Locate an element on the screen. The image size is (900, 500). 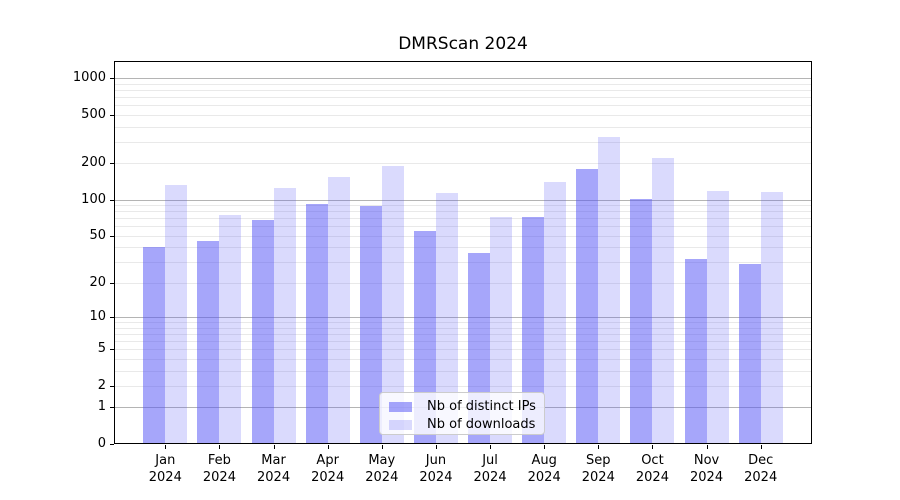
y-tick-label: 1000 is located at coordinates (89, 78).